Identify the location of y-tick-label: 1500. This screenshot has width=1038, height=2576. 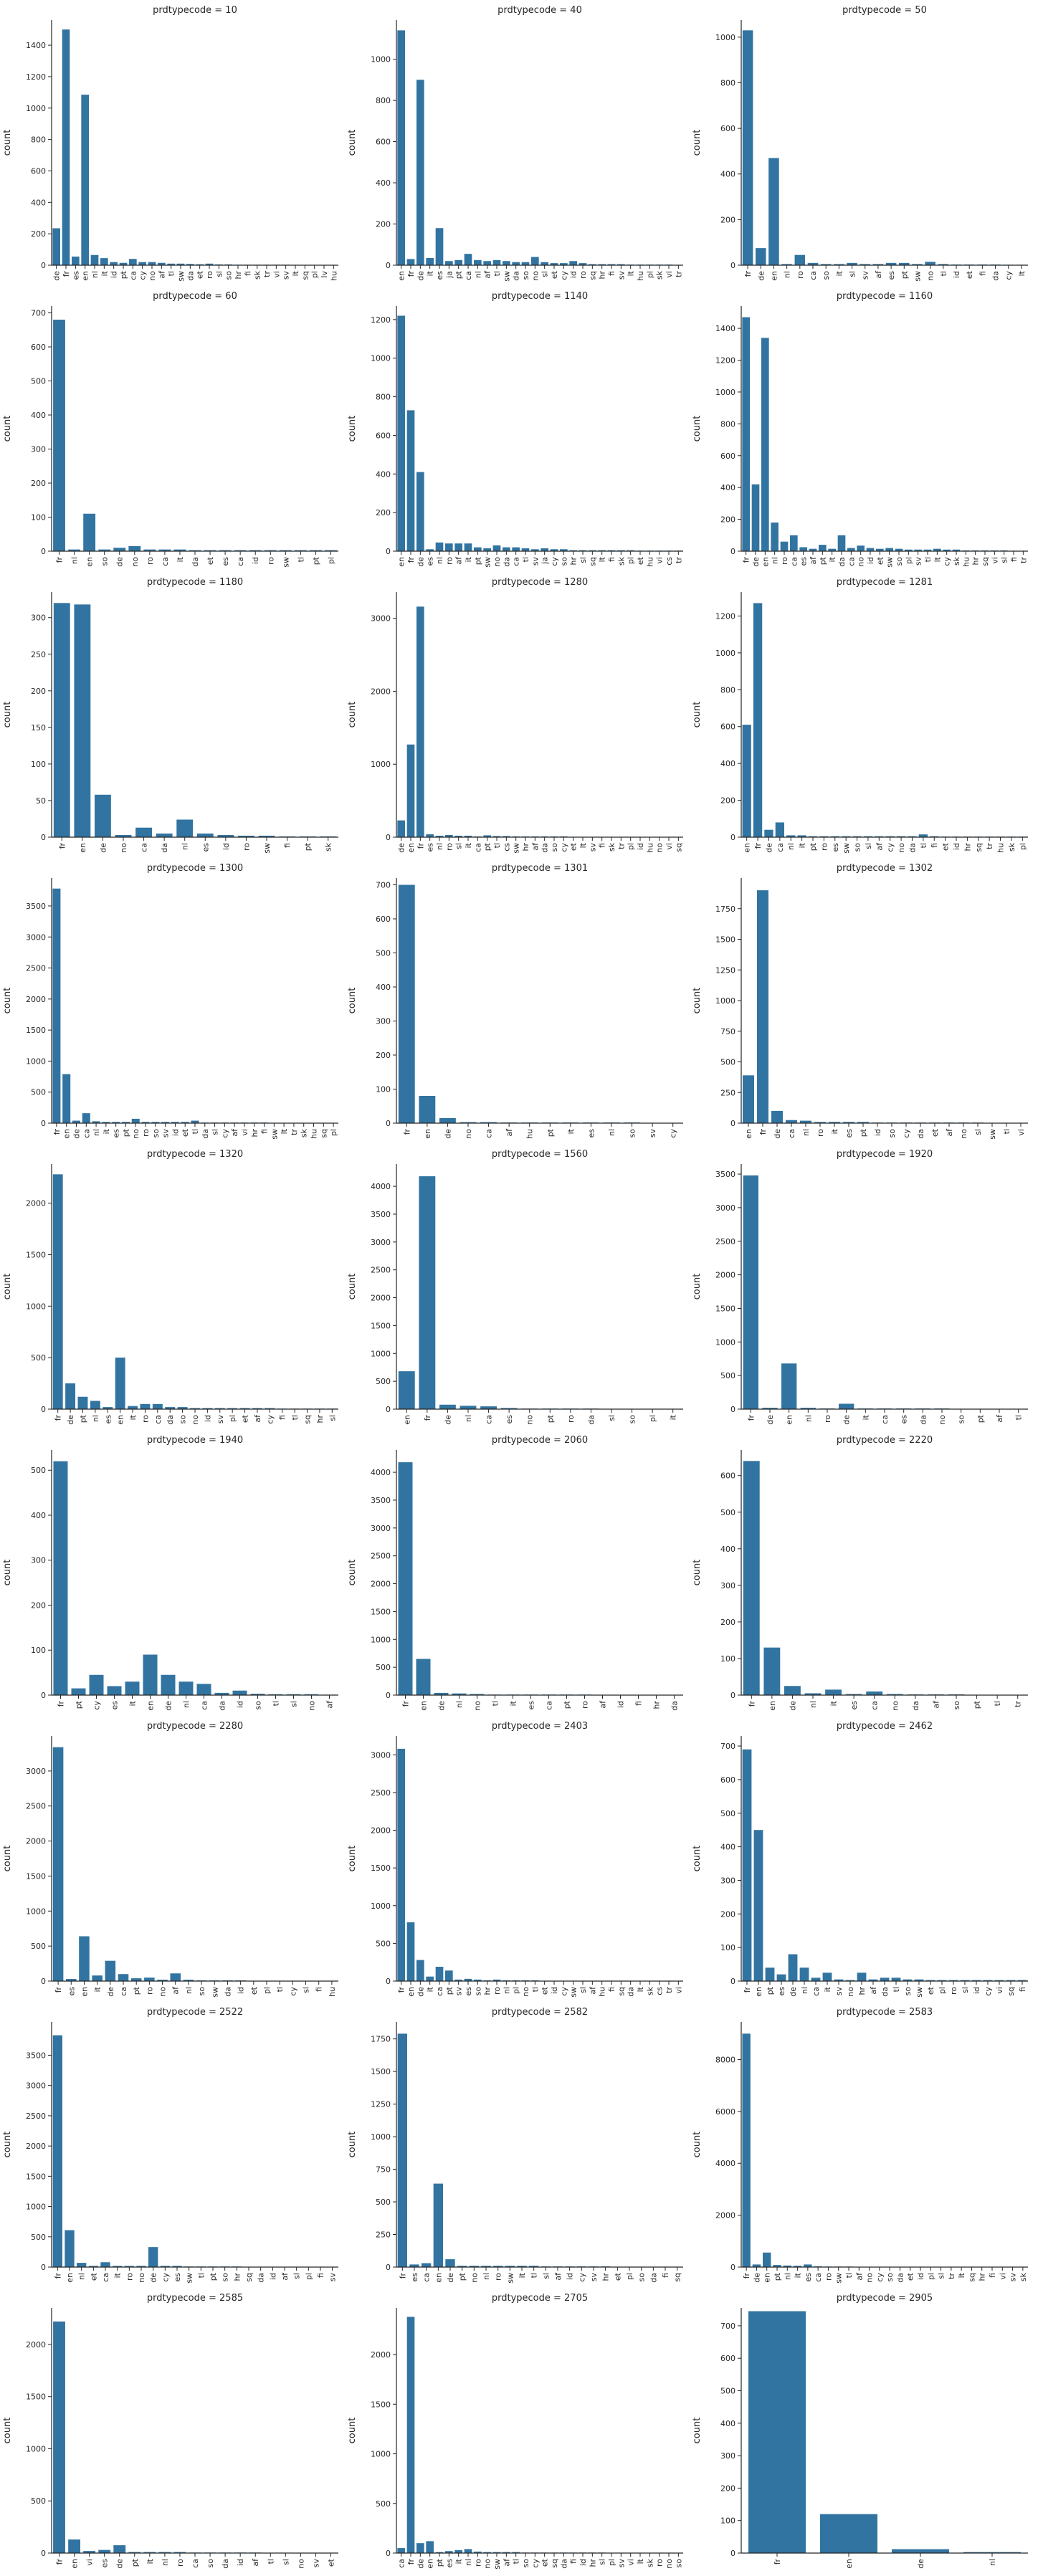
(725, 1308).